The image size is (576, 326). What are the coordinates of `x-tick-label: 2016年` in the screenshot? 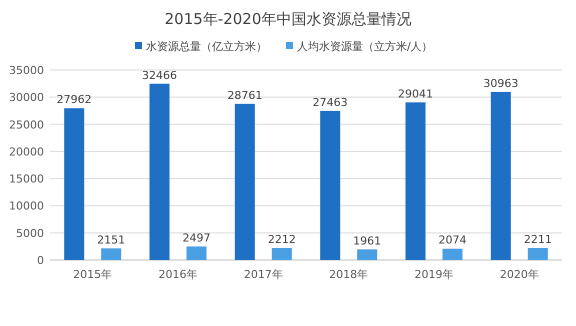 It's located at (178, 274).